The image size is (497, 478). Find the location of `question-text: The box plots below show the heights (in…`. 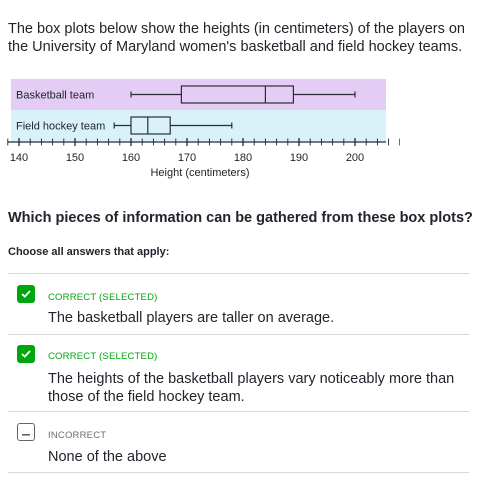

question-text: The box plots below show the heights (in… is located at coordinates (236, 38).